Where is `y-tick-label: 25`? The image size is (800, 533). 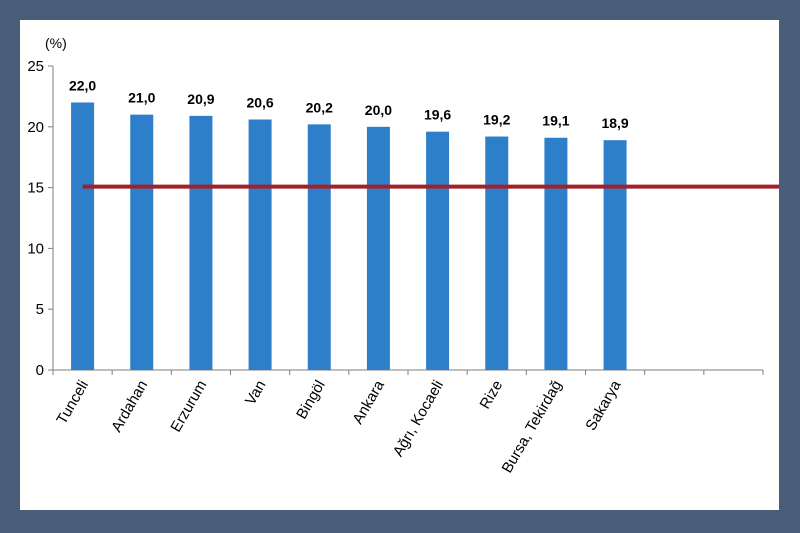
y-tick-label: 25 is located at coordinates (35, 66).